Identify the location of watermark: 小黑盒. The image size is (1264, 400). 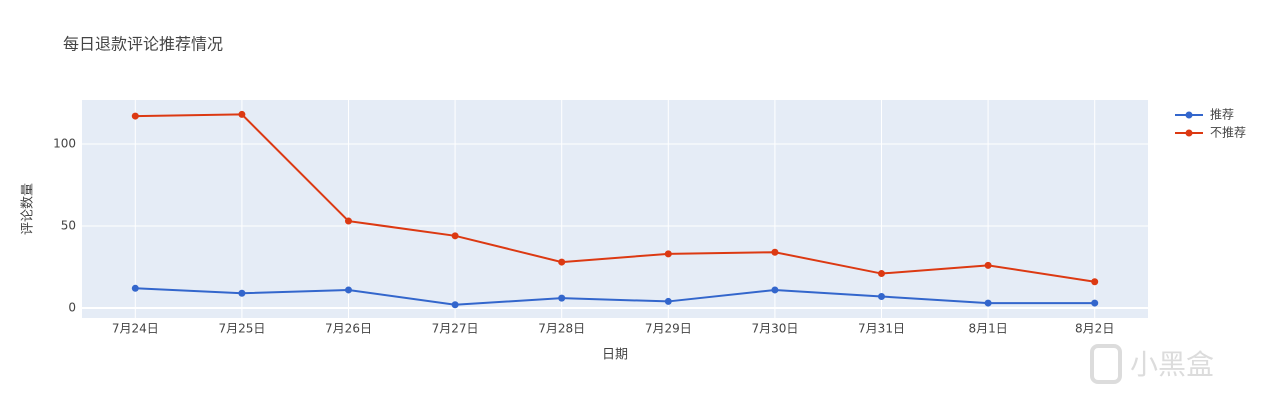
(1152, 364).